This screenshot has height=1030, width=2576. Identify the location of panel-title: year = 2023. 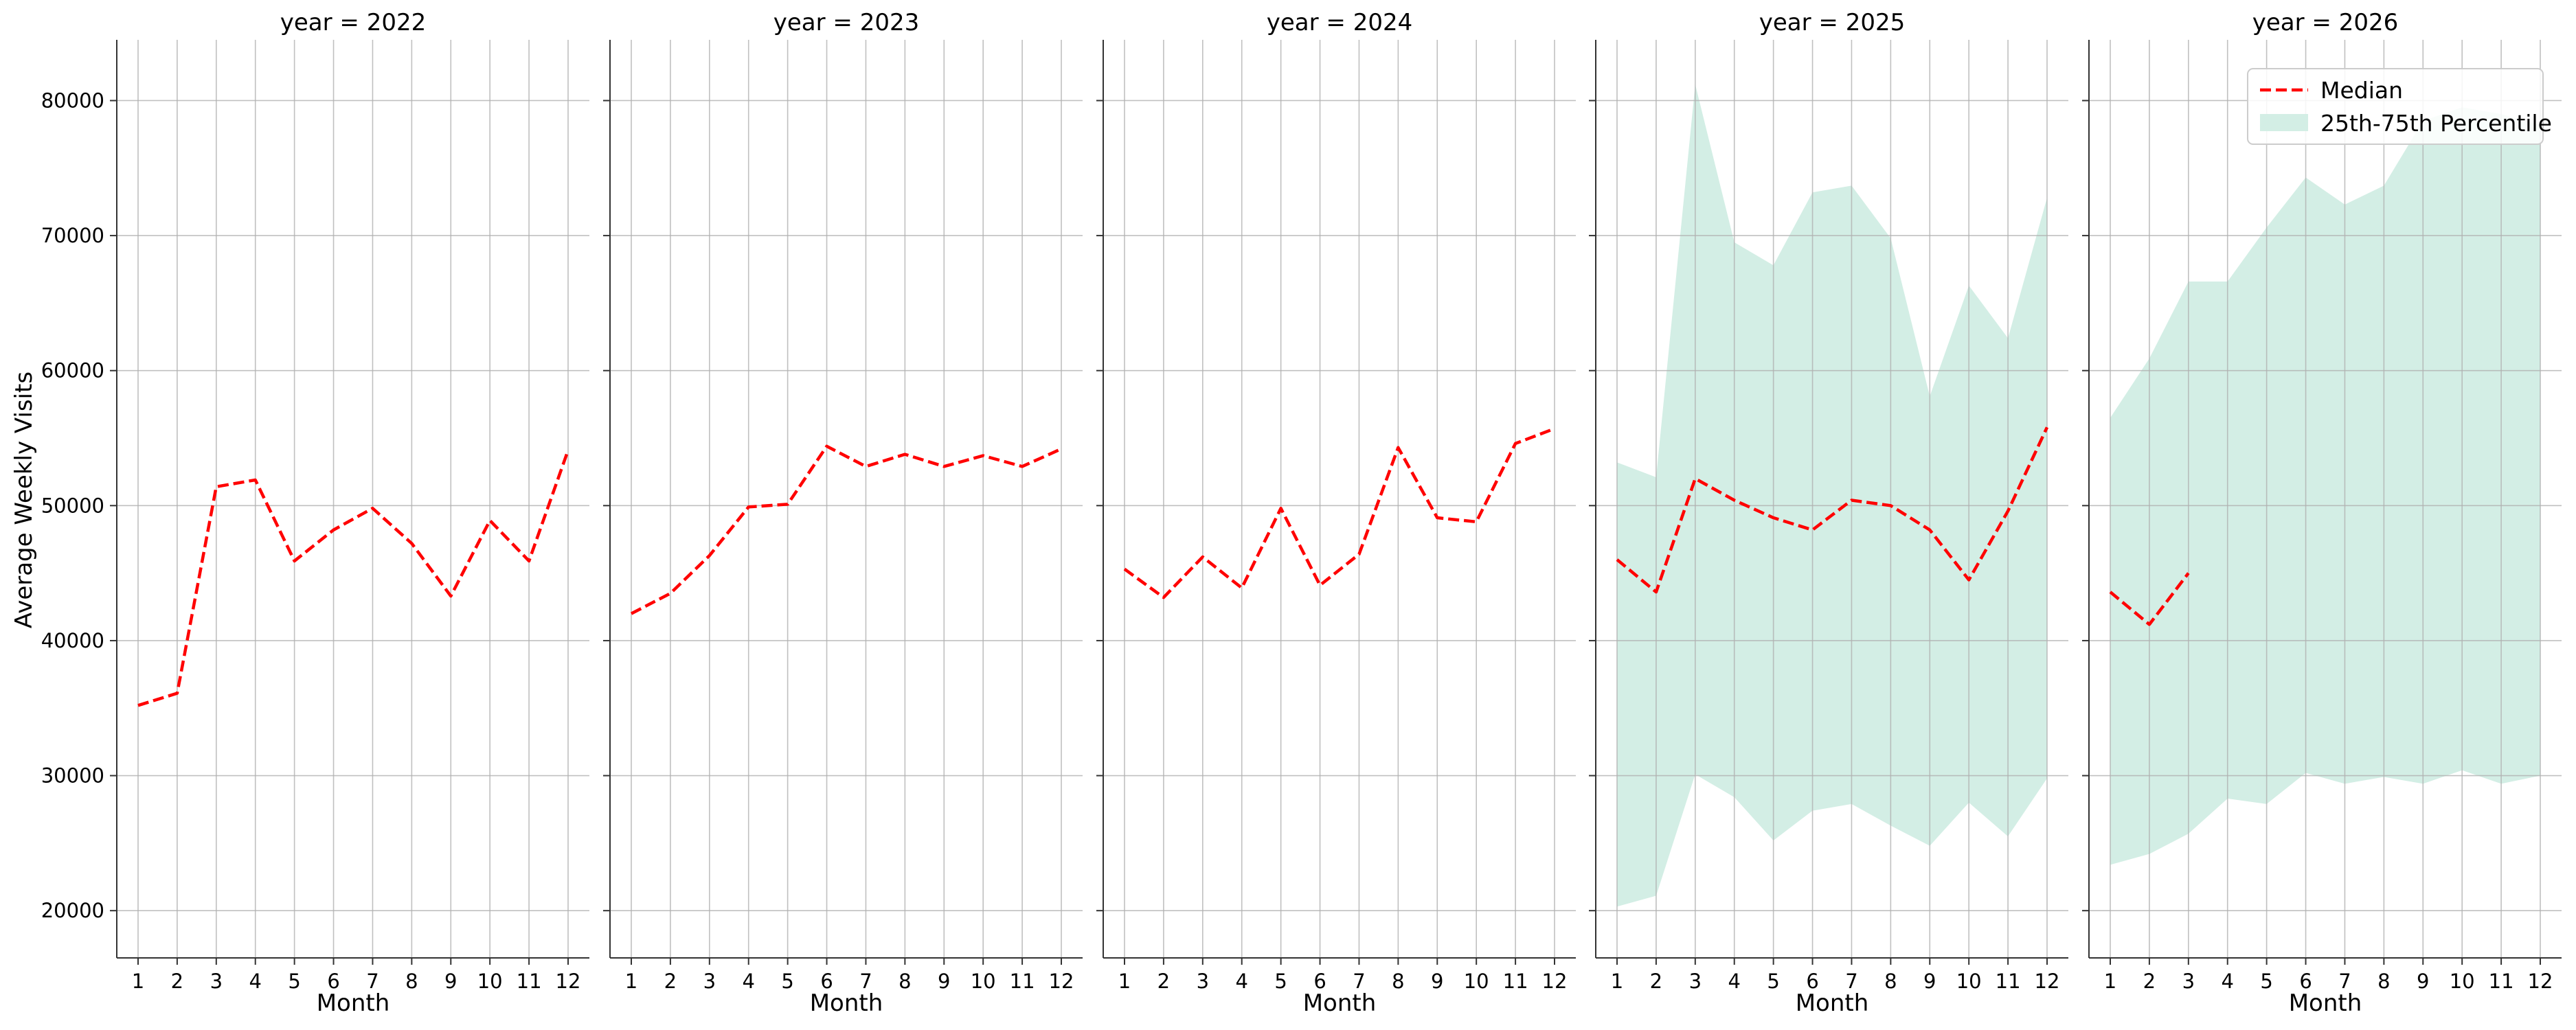
(846, 23).